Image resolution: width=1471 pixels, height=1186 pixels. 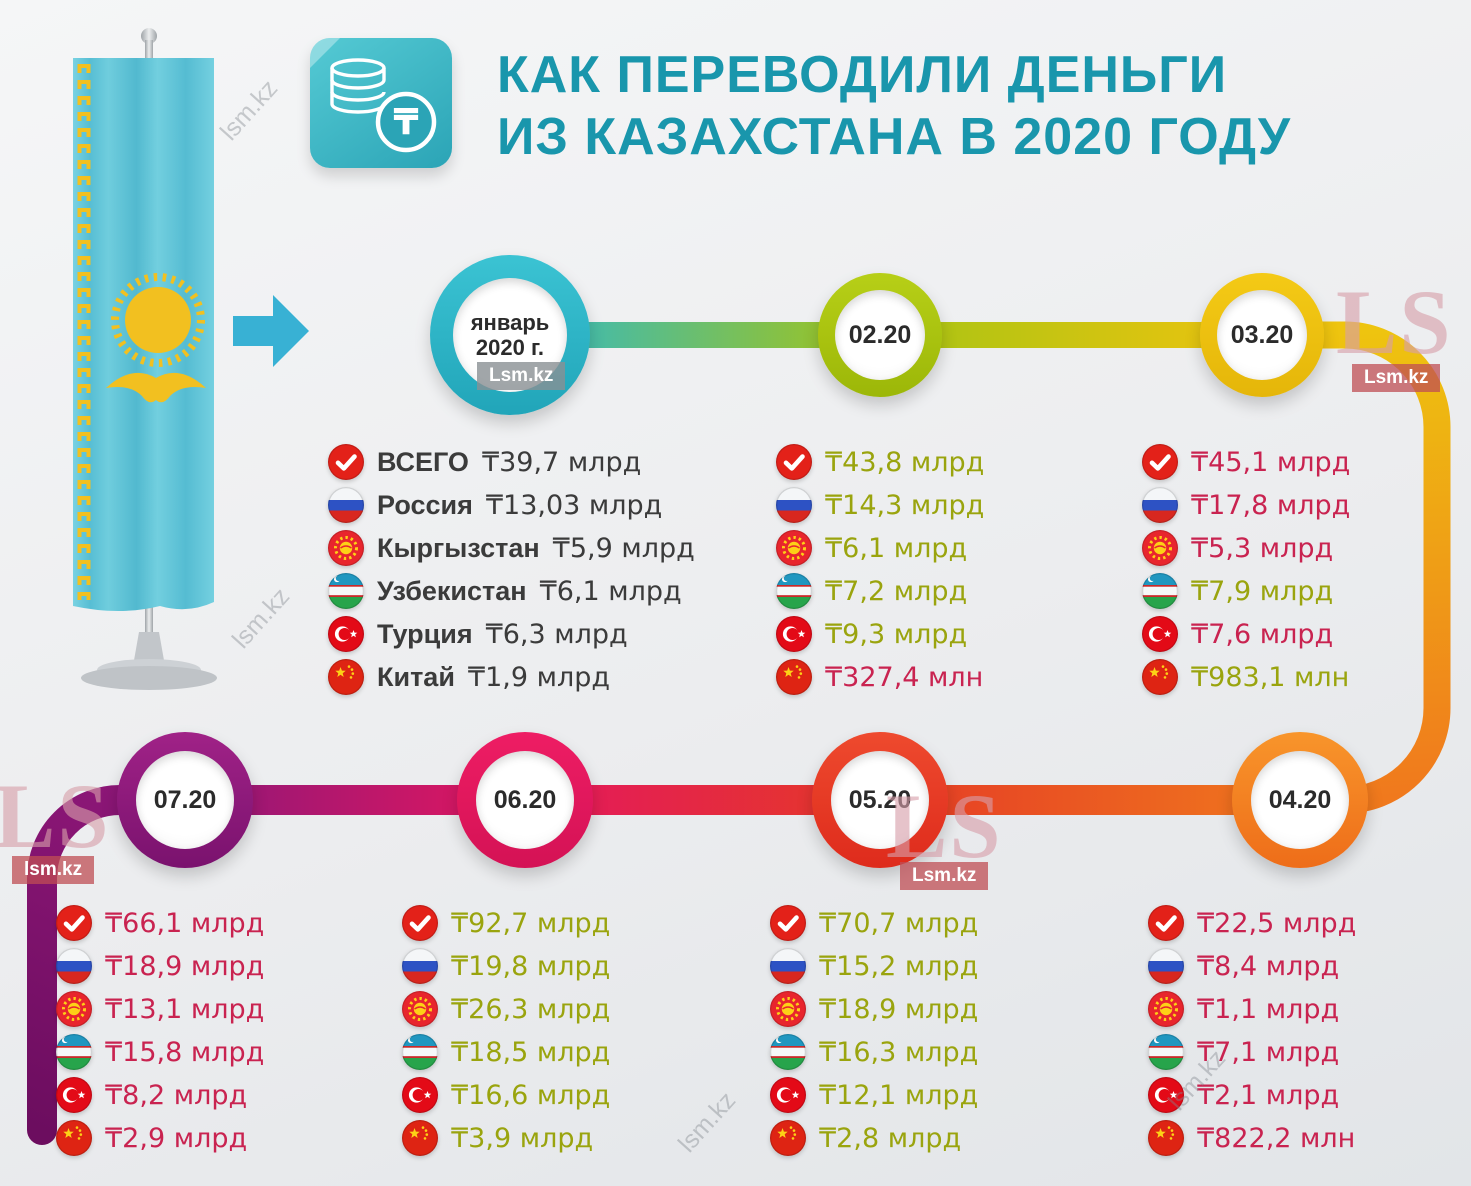 What do you see at coordinates (452, 590) in the screenshot?
I see `country-name: Узбекистан` at bounding box center [452, 590].